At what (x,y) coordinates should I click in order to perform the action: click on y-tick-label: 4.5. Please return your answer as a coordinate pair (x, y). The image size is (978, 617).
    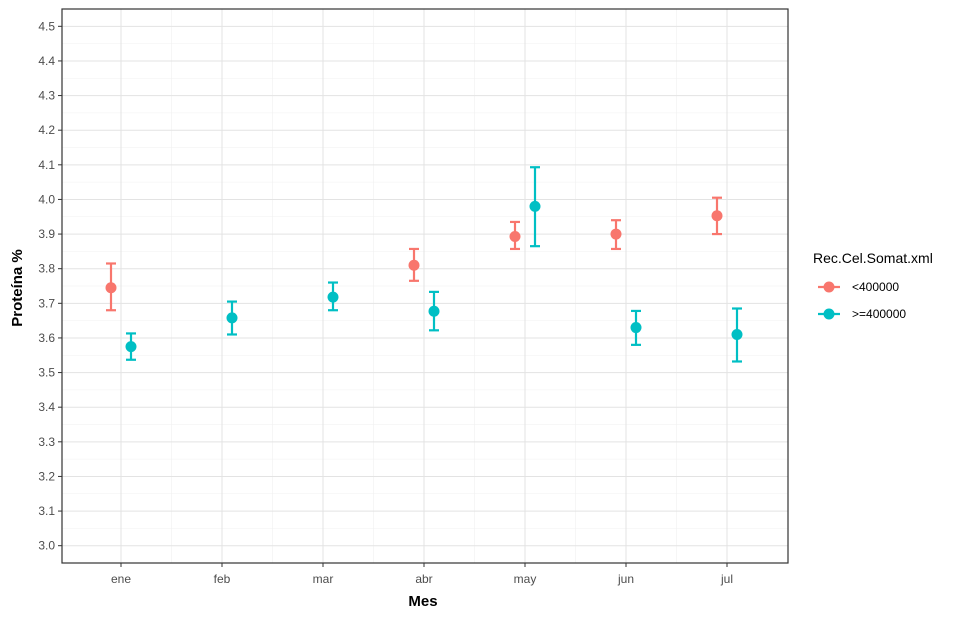
    Looking at the image, I should click on (46, 26).